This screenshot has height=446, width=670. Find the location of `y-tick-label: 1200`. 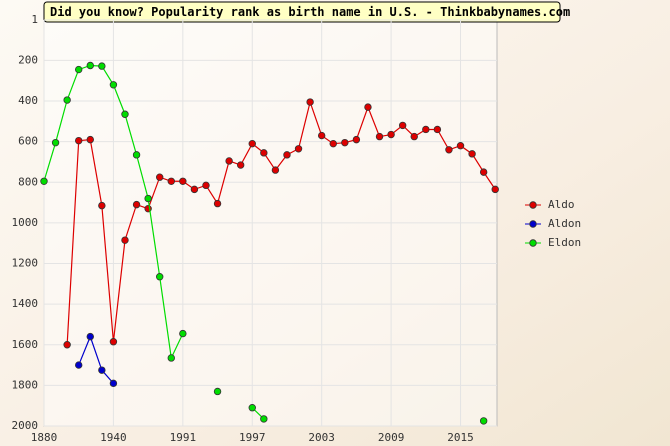

y-tick-label: 1200 is located at coordinates (25, 263).